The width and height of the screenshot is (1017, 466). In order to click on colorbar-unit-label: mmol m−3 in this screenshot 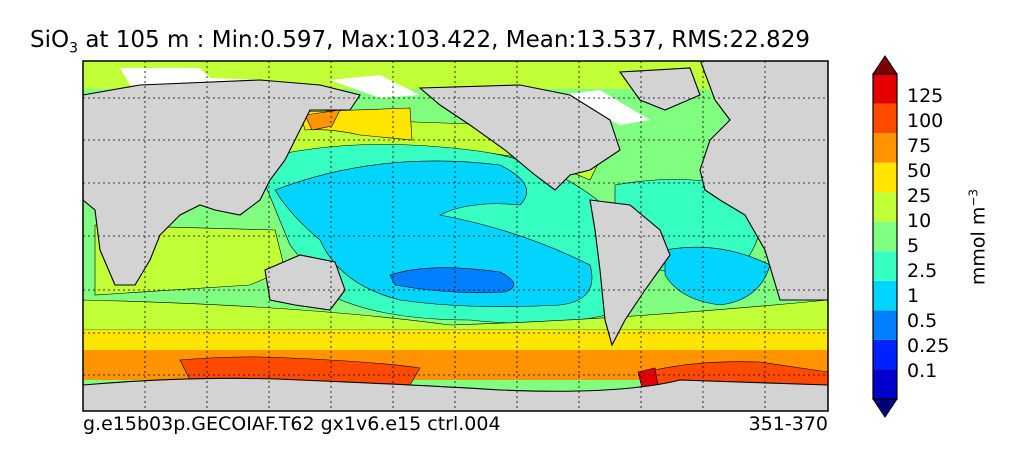, I will do `click(978, 237)`.